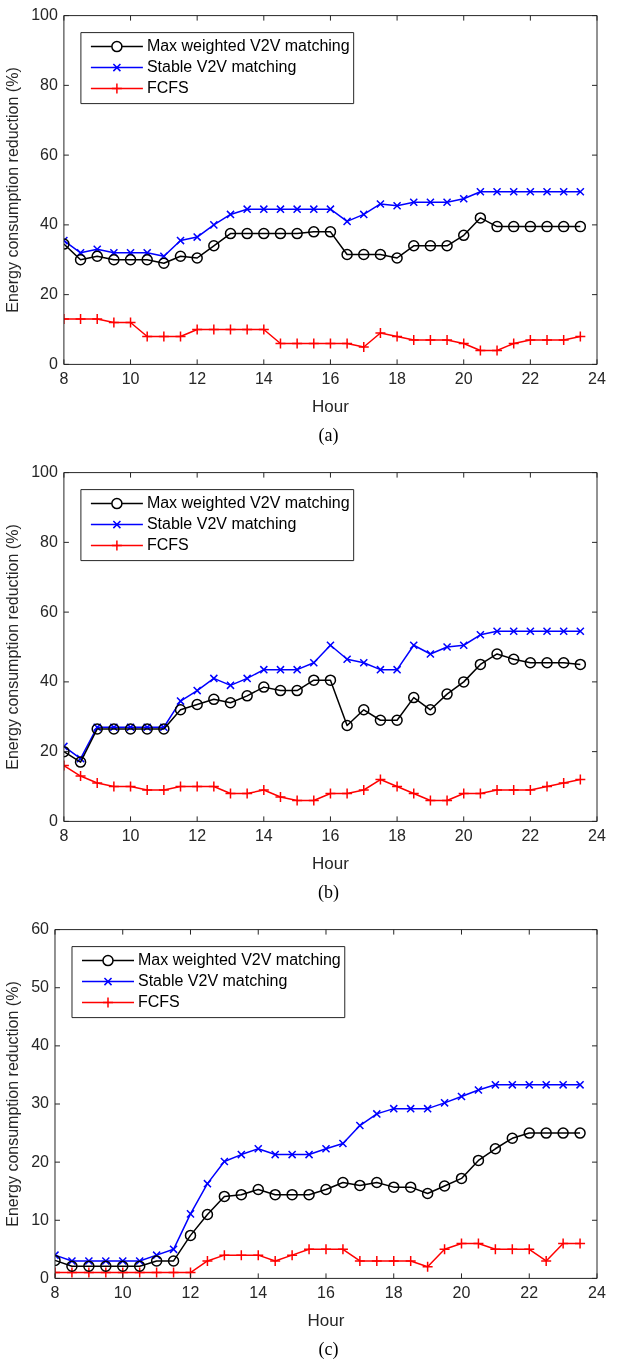  Describe the element at coordinates (328, 892) in the screenshot. I see `text: (b)` at that location.